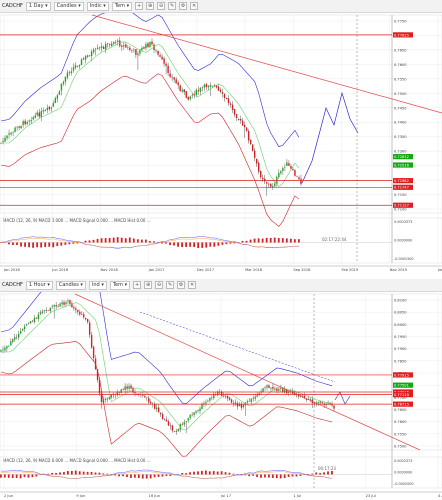 The image size is (442, 500). What do you see at coordinates (401, 386) in the screenshot?
I see `price-tag-label: 0.77501` at bounding box center [401, 386].